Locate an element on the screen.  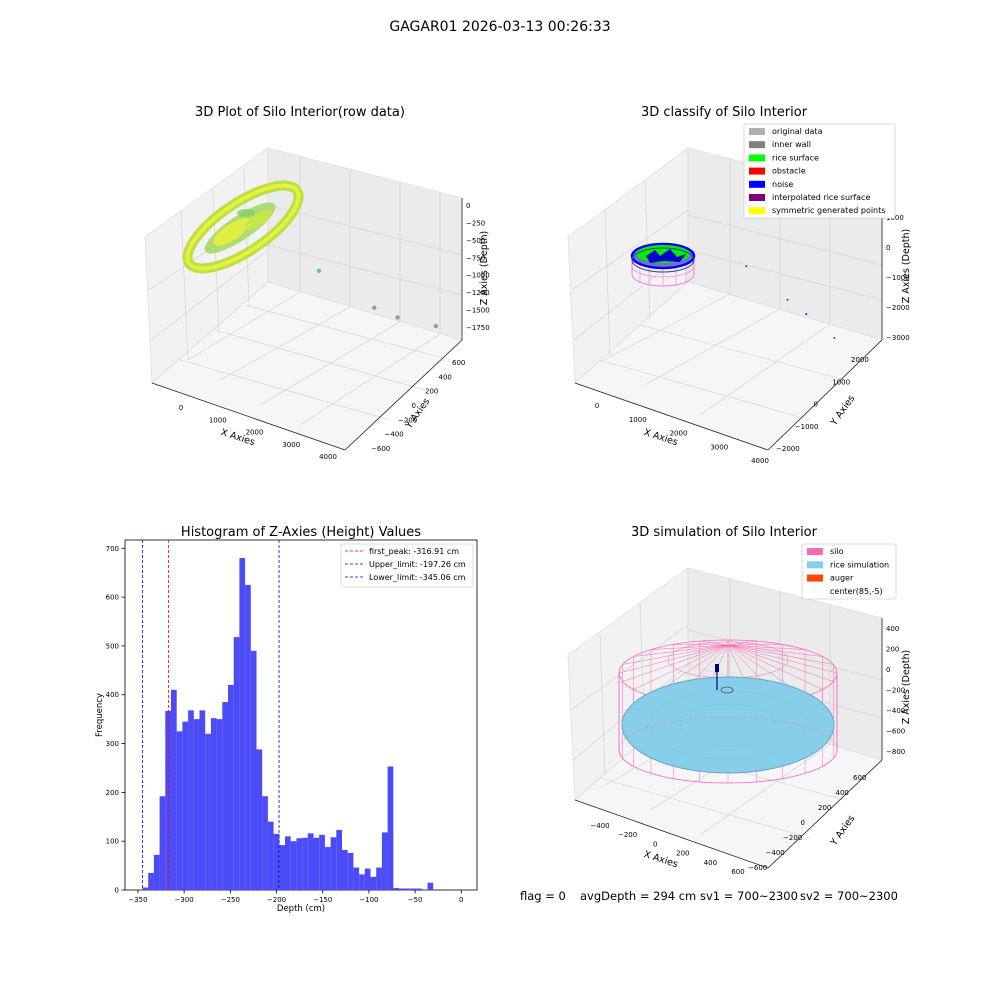
noise-points is located at coordinates (790, 302).